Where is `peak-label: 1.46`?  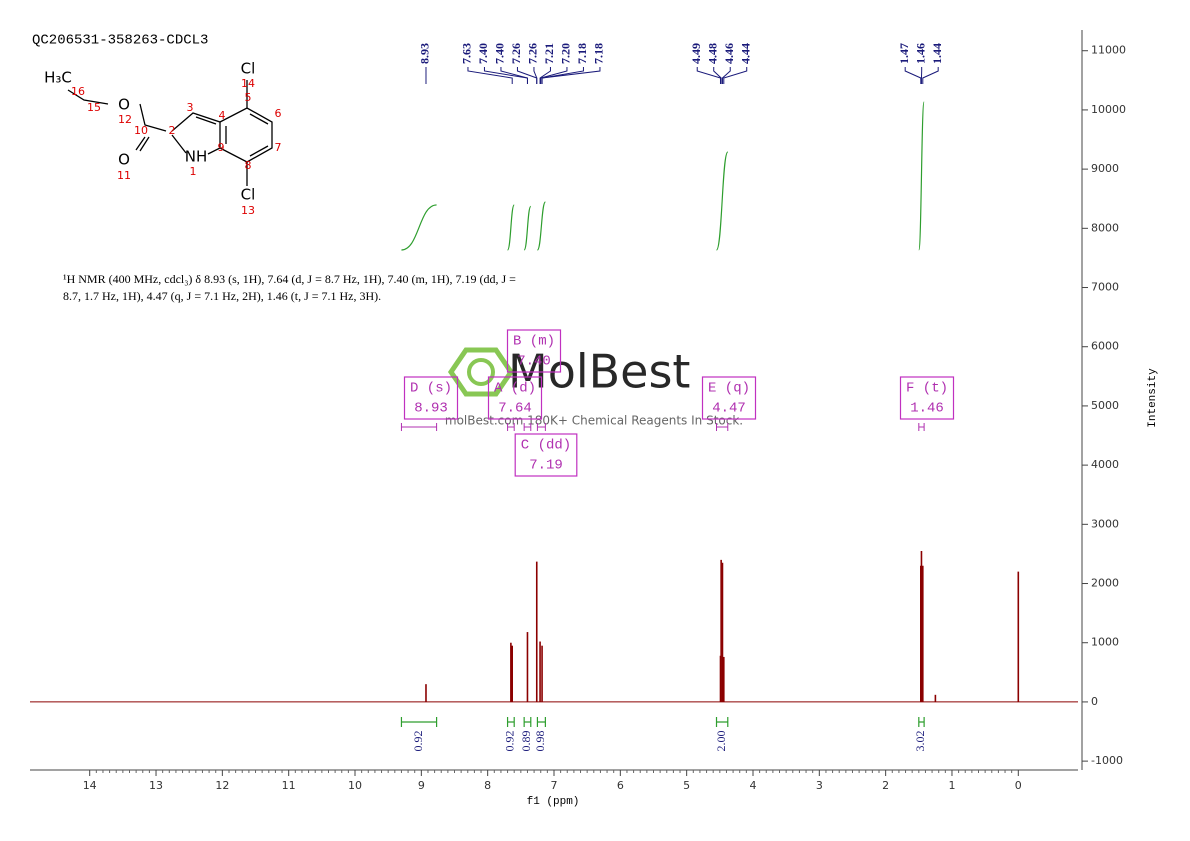 peak-label: 1.46 is located at coordinates (920, 53).